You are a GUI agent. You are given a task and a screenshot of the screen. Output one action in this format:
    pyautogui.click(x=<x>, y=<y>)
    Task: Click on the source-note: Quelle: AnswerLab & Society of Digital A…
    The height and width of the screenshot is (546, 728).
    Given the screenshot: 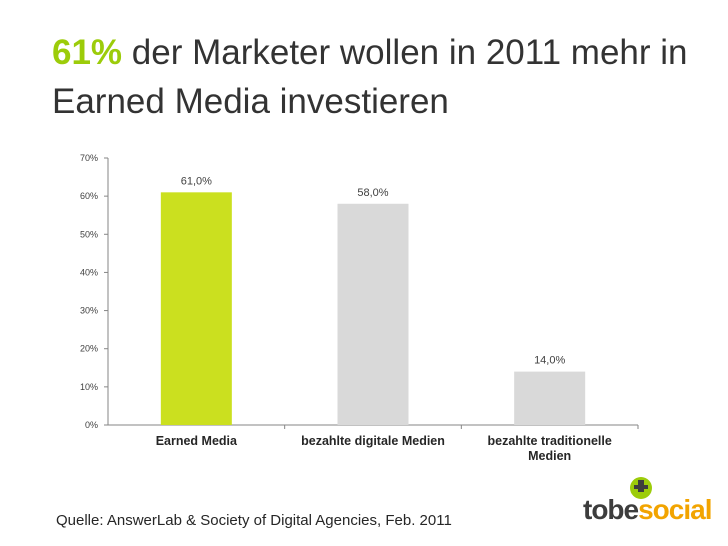 What is the action you would take?
    pyautogui.click(x=254, y=520)
    